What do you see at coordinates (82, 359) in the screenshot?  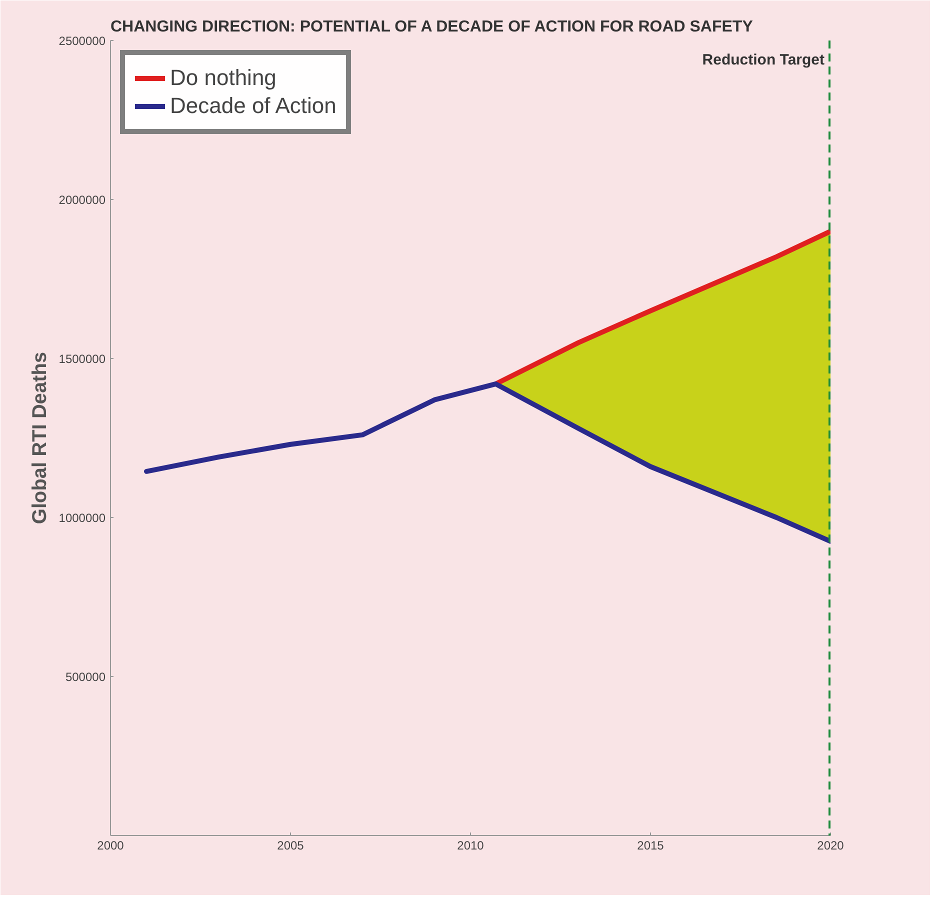 I see `y-tick-label: 1500000` at bounding box center [82, 359].